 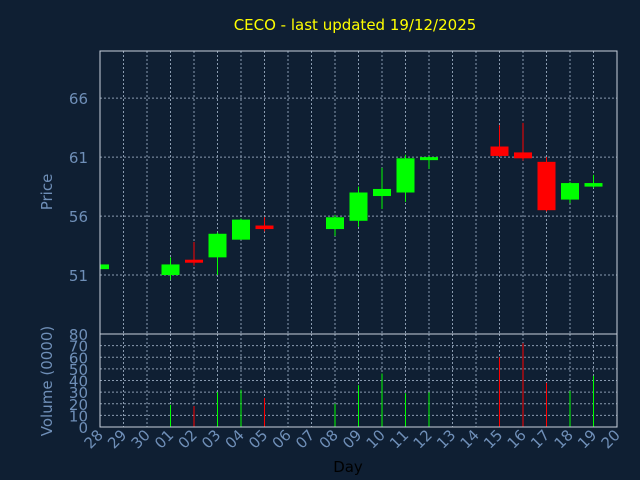 I want to click on x-axis-label: Day, so click(x=348, y=467).